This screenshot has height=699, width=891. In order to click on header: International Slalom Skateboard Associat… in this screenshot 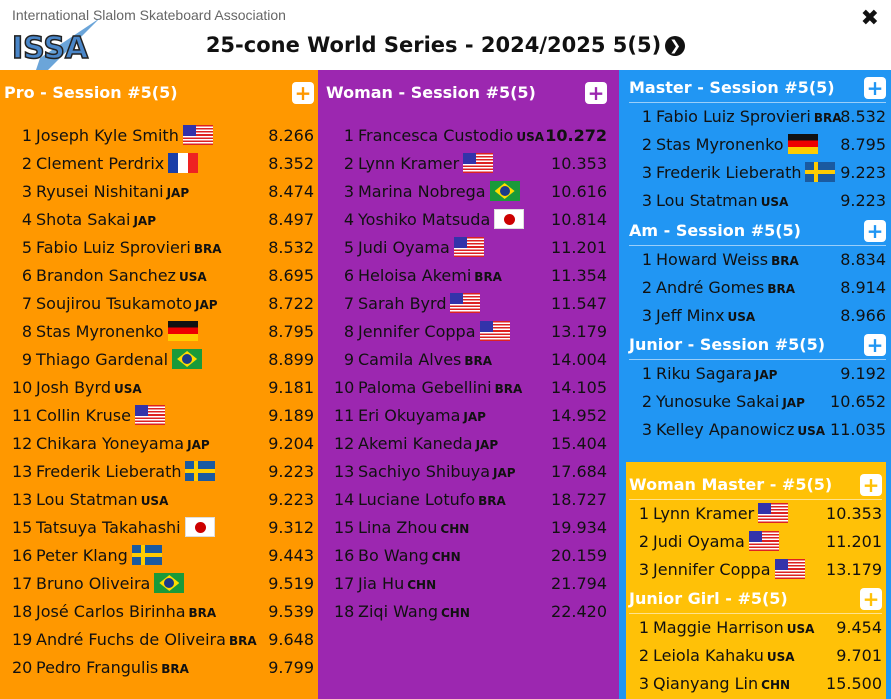, I will do `click(445, 44)`.